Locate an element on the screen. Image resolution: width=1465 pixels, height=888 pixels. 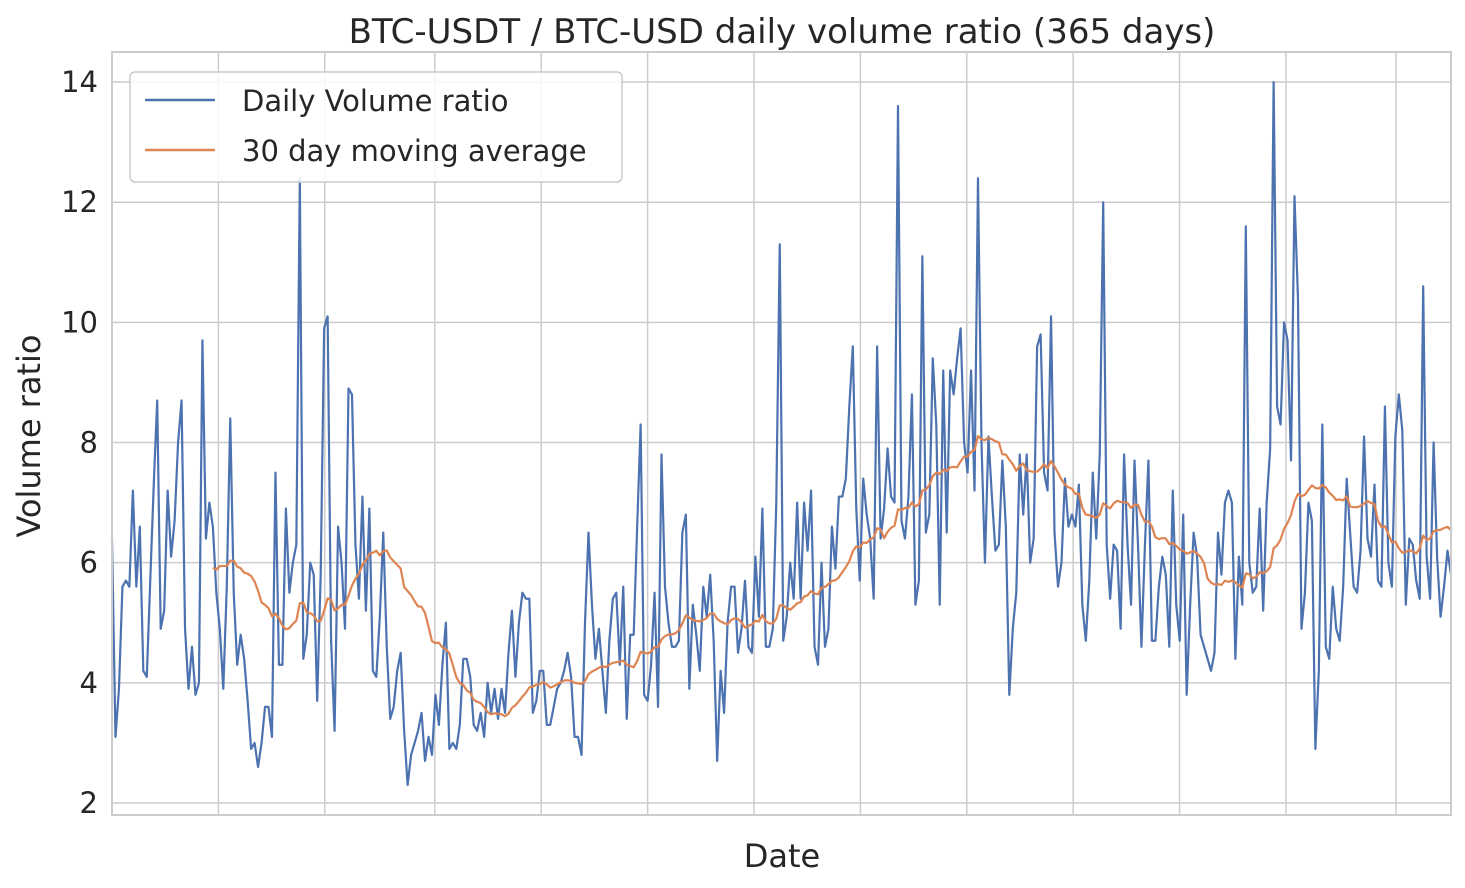
y-tick-label: 12 is located at coordinates (79, 202).